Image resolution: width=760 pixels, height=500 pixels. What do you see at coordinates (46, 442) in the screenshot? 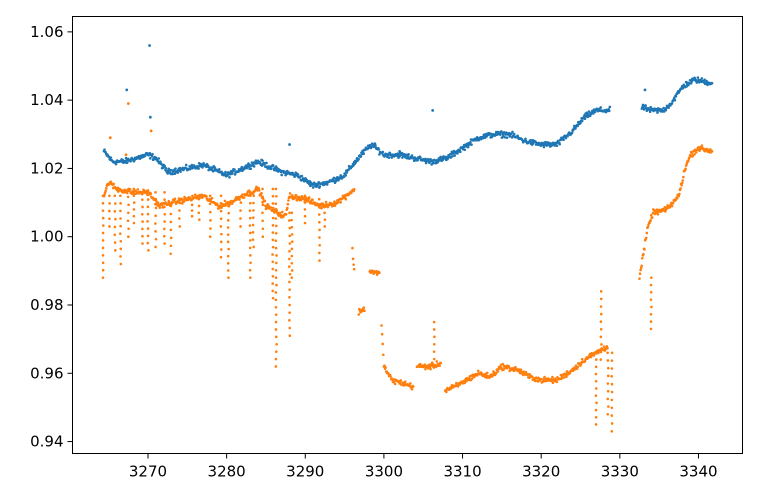
I see `y-tick-label: 0.94` at bounding box center [46, 442].